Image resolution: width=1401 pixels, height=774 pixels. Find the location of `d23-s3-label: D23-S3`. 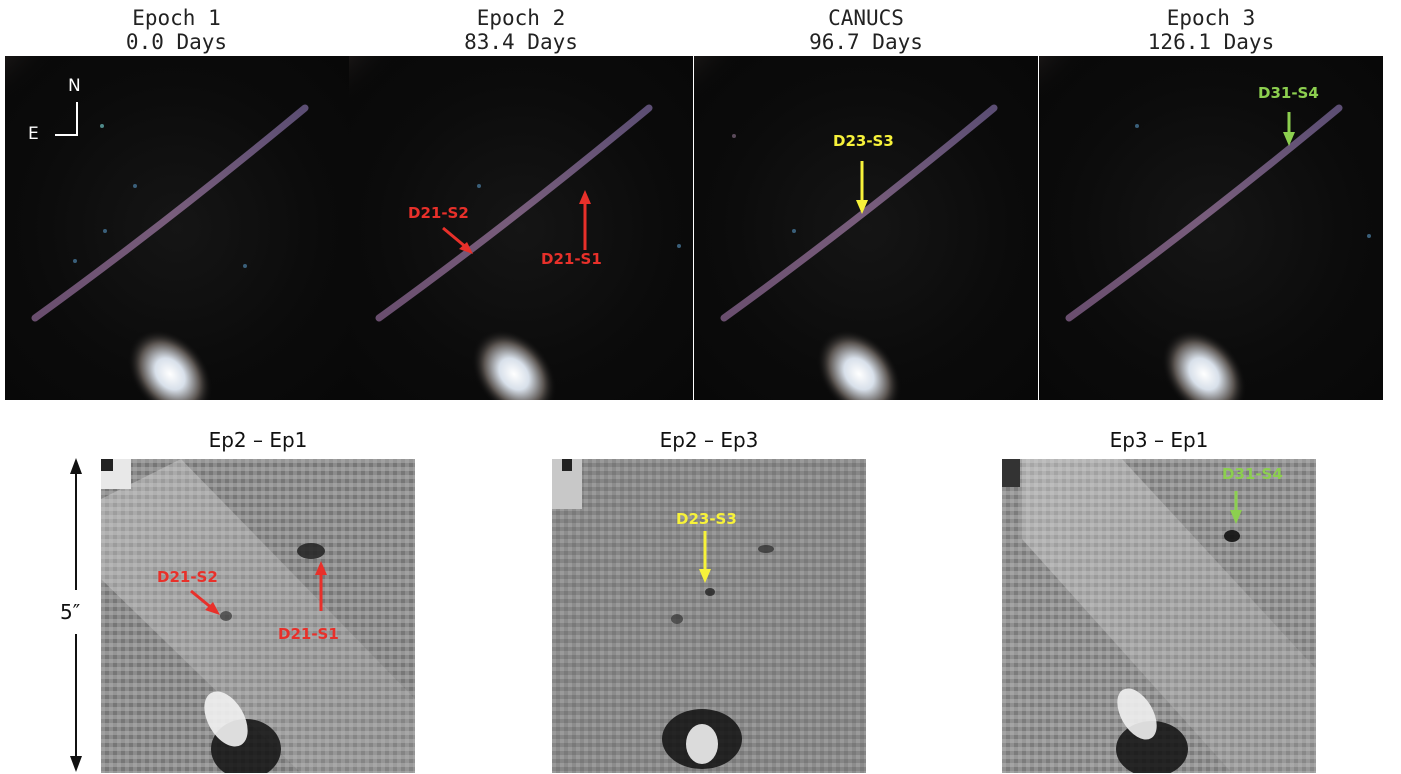

d23-s3-label: D23-S3 is located at coordinates (863, 141).